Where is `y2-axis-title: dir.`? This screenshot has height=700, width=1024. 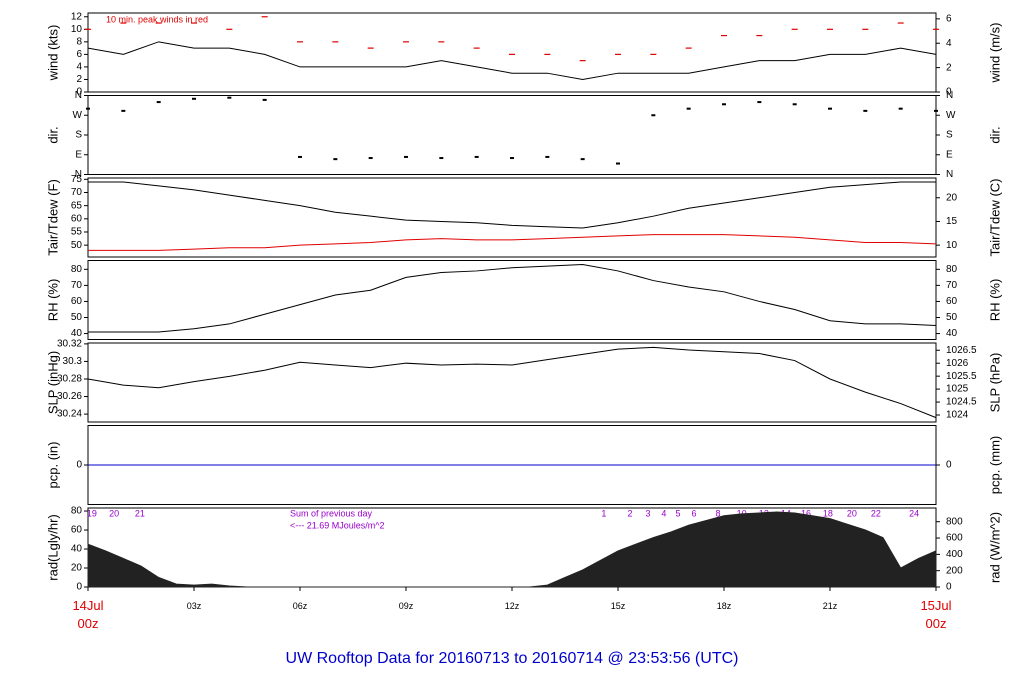
y2-axis-title: dir. is located at coordinates (994, 134).